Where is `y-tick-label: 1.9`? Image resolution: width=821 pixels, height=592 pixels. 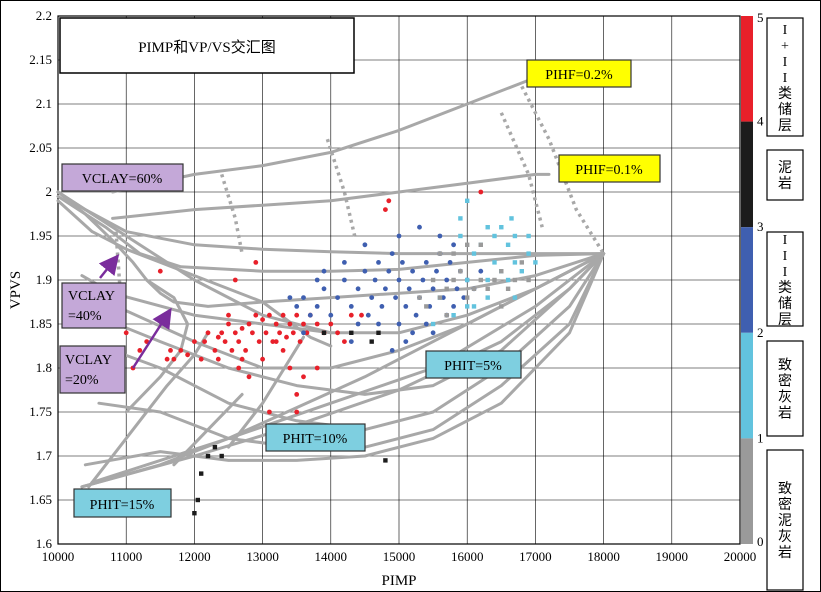 y-tick-label: 1.9 is located at coordinates (44, 279).